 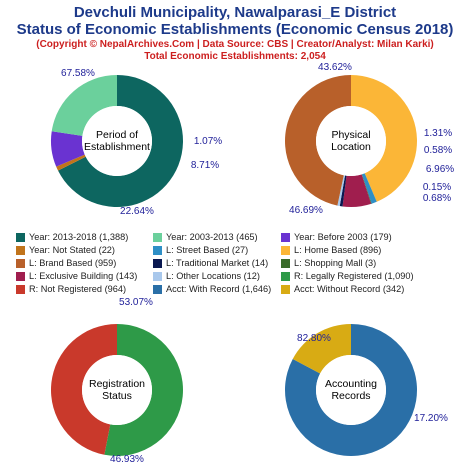 I want to click on legend-item: Acct: Without Record (342), so click(x=371, y=289).